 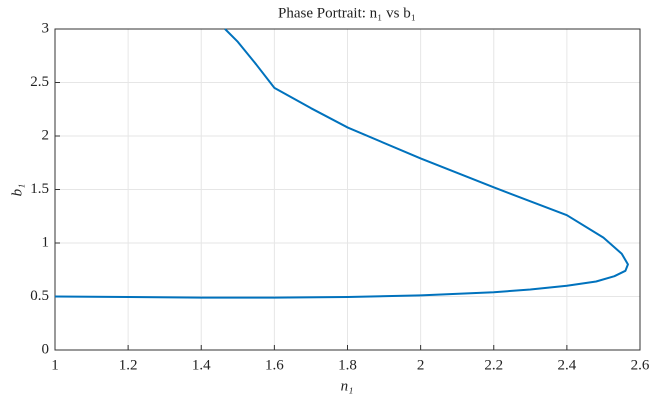 I want to click on x-tick-label: 1.4, so click(x=201, y=365).